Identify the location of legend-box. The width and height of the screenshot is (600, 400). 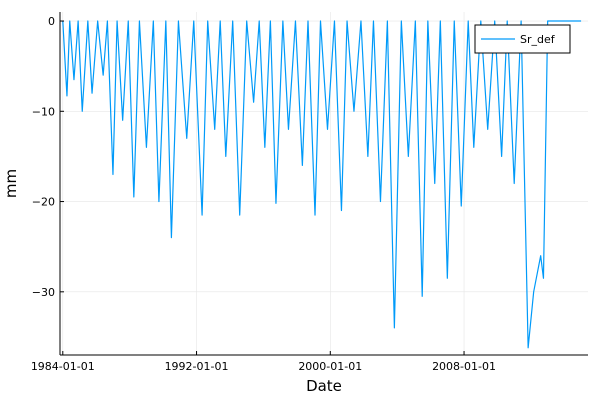
(522, 39).